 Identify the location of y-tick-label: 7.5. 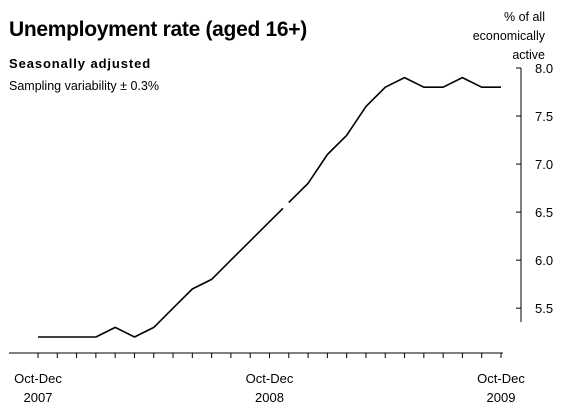
(544, 116).